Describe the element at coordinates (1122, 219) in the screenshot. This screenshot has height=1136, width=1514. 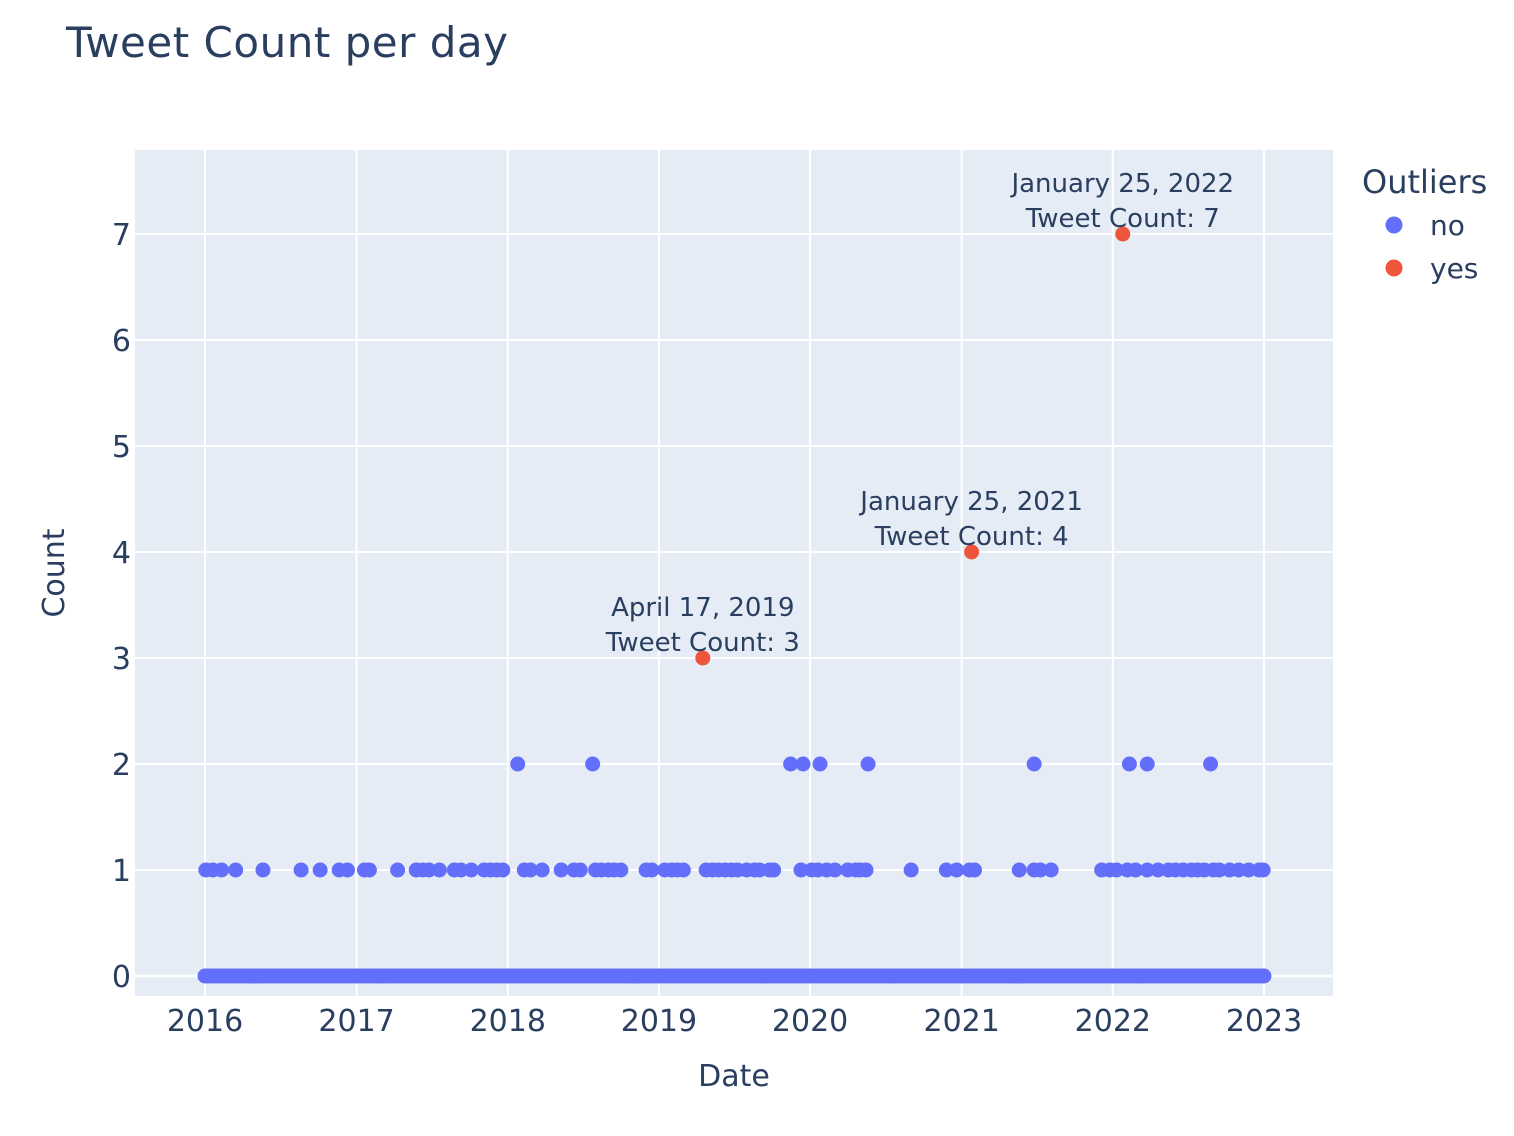
I see `annotation-count: Tweet Count: 7` at that location.